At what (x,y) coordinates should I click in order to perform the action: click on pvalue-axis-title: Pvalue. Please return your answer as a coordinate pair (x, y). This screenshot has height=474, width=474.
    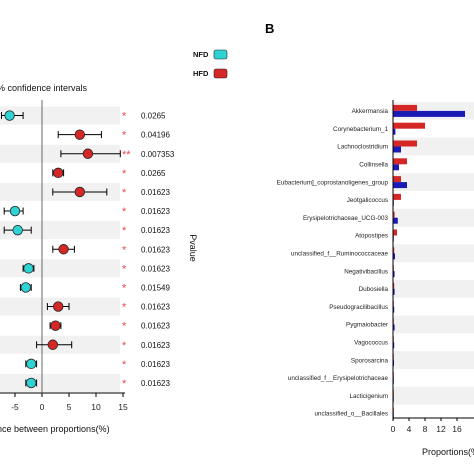
    Looking at the image, I should click on (193, 248).